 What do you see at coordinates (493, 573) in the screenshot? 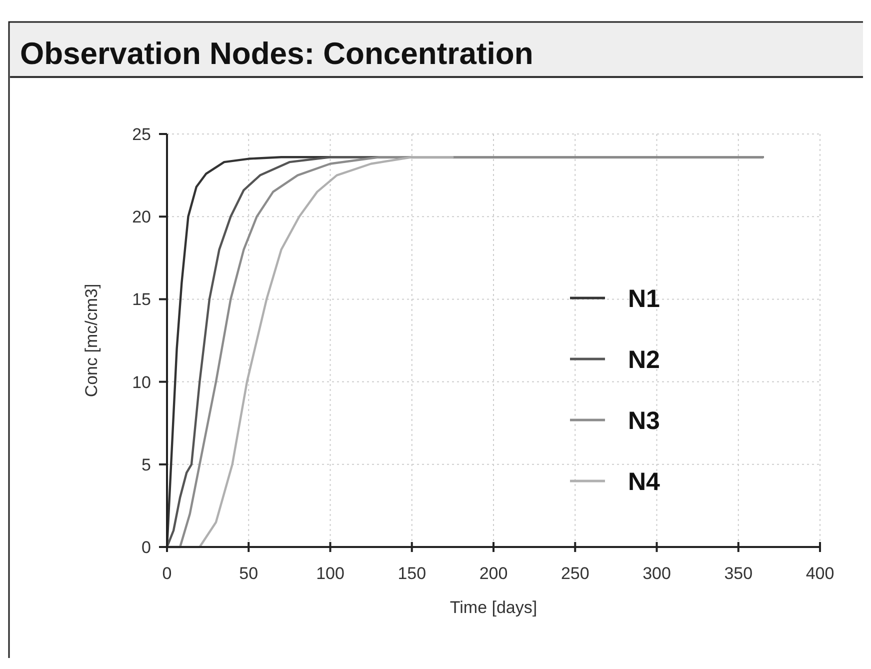
I see `x-tick-label: 200` at bounding box center [493, 573].